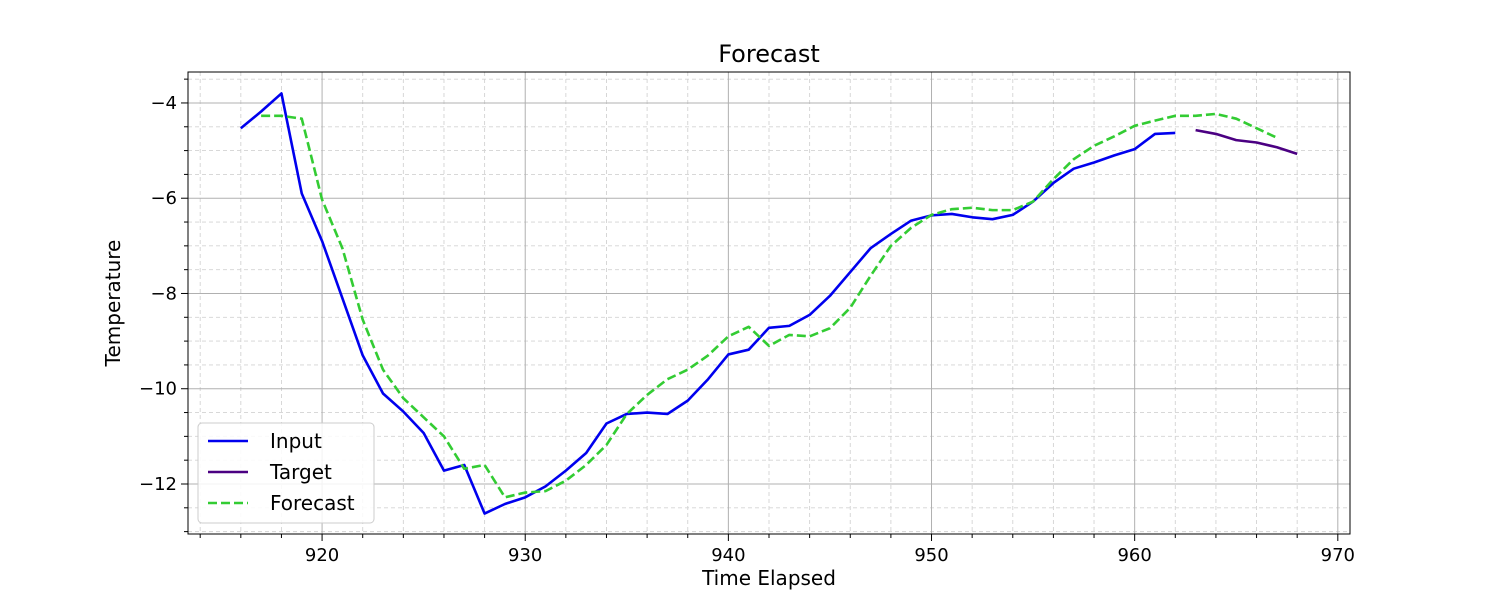  Describe the element at coordinates (525, 555) in the screenshot. I see `x-tick-label: 930` at that location.